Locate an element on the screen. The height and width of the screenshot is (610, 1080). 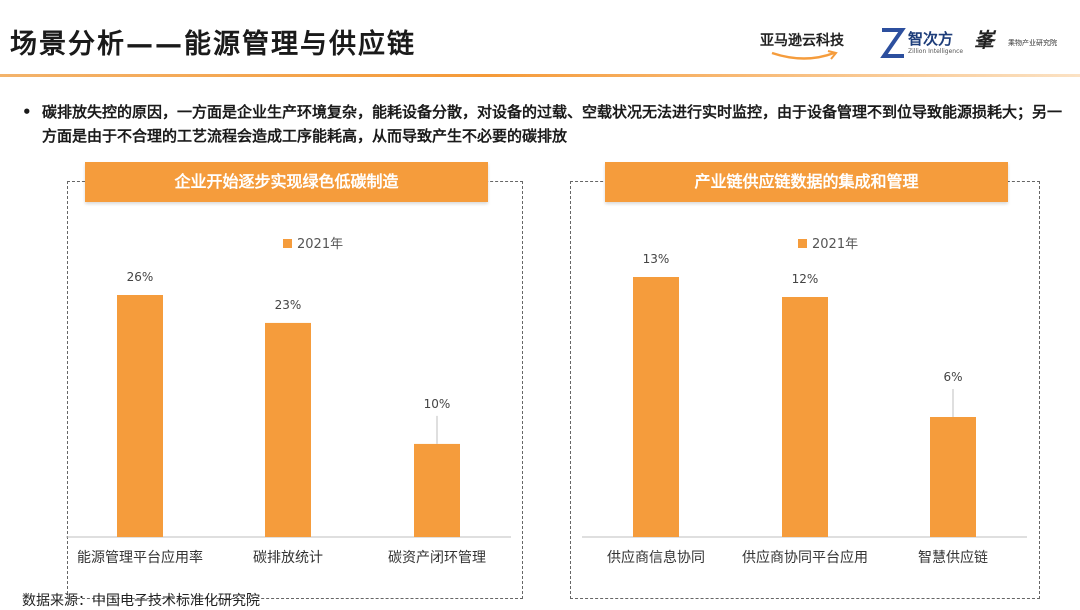
data-label: 6% is located at coordinates (952, 377).